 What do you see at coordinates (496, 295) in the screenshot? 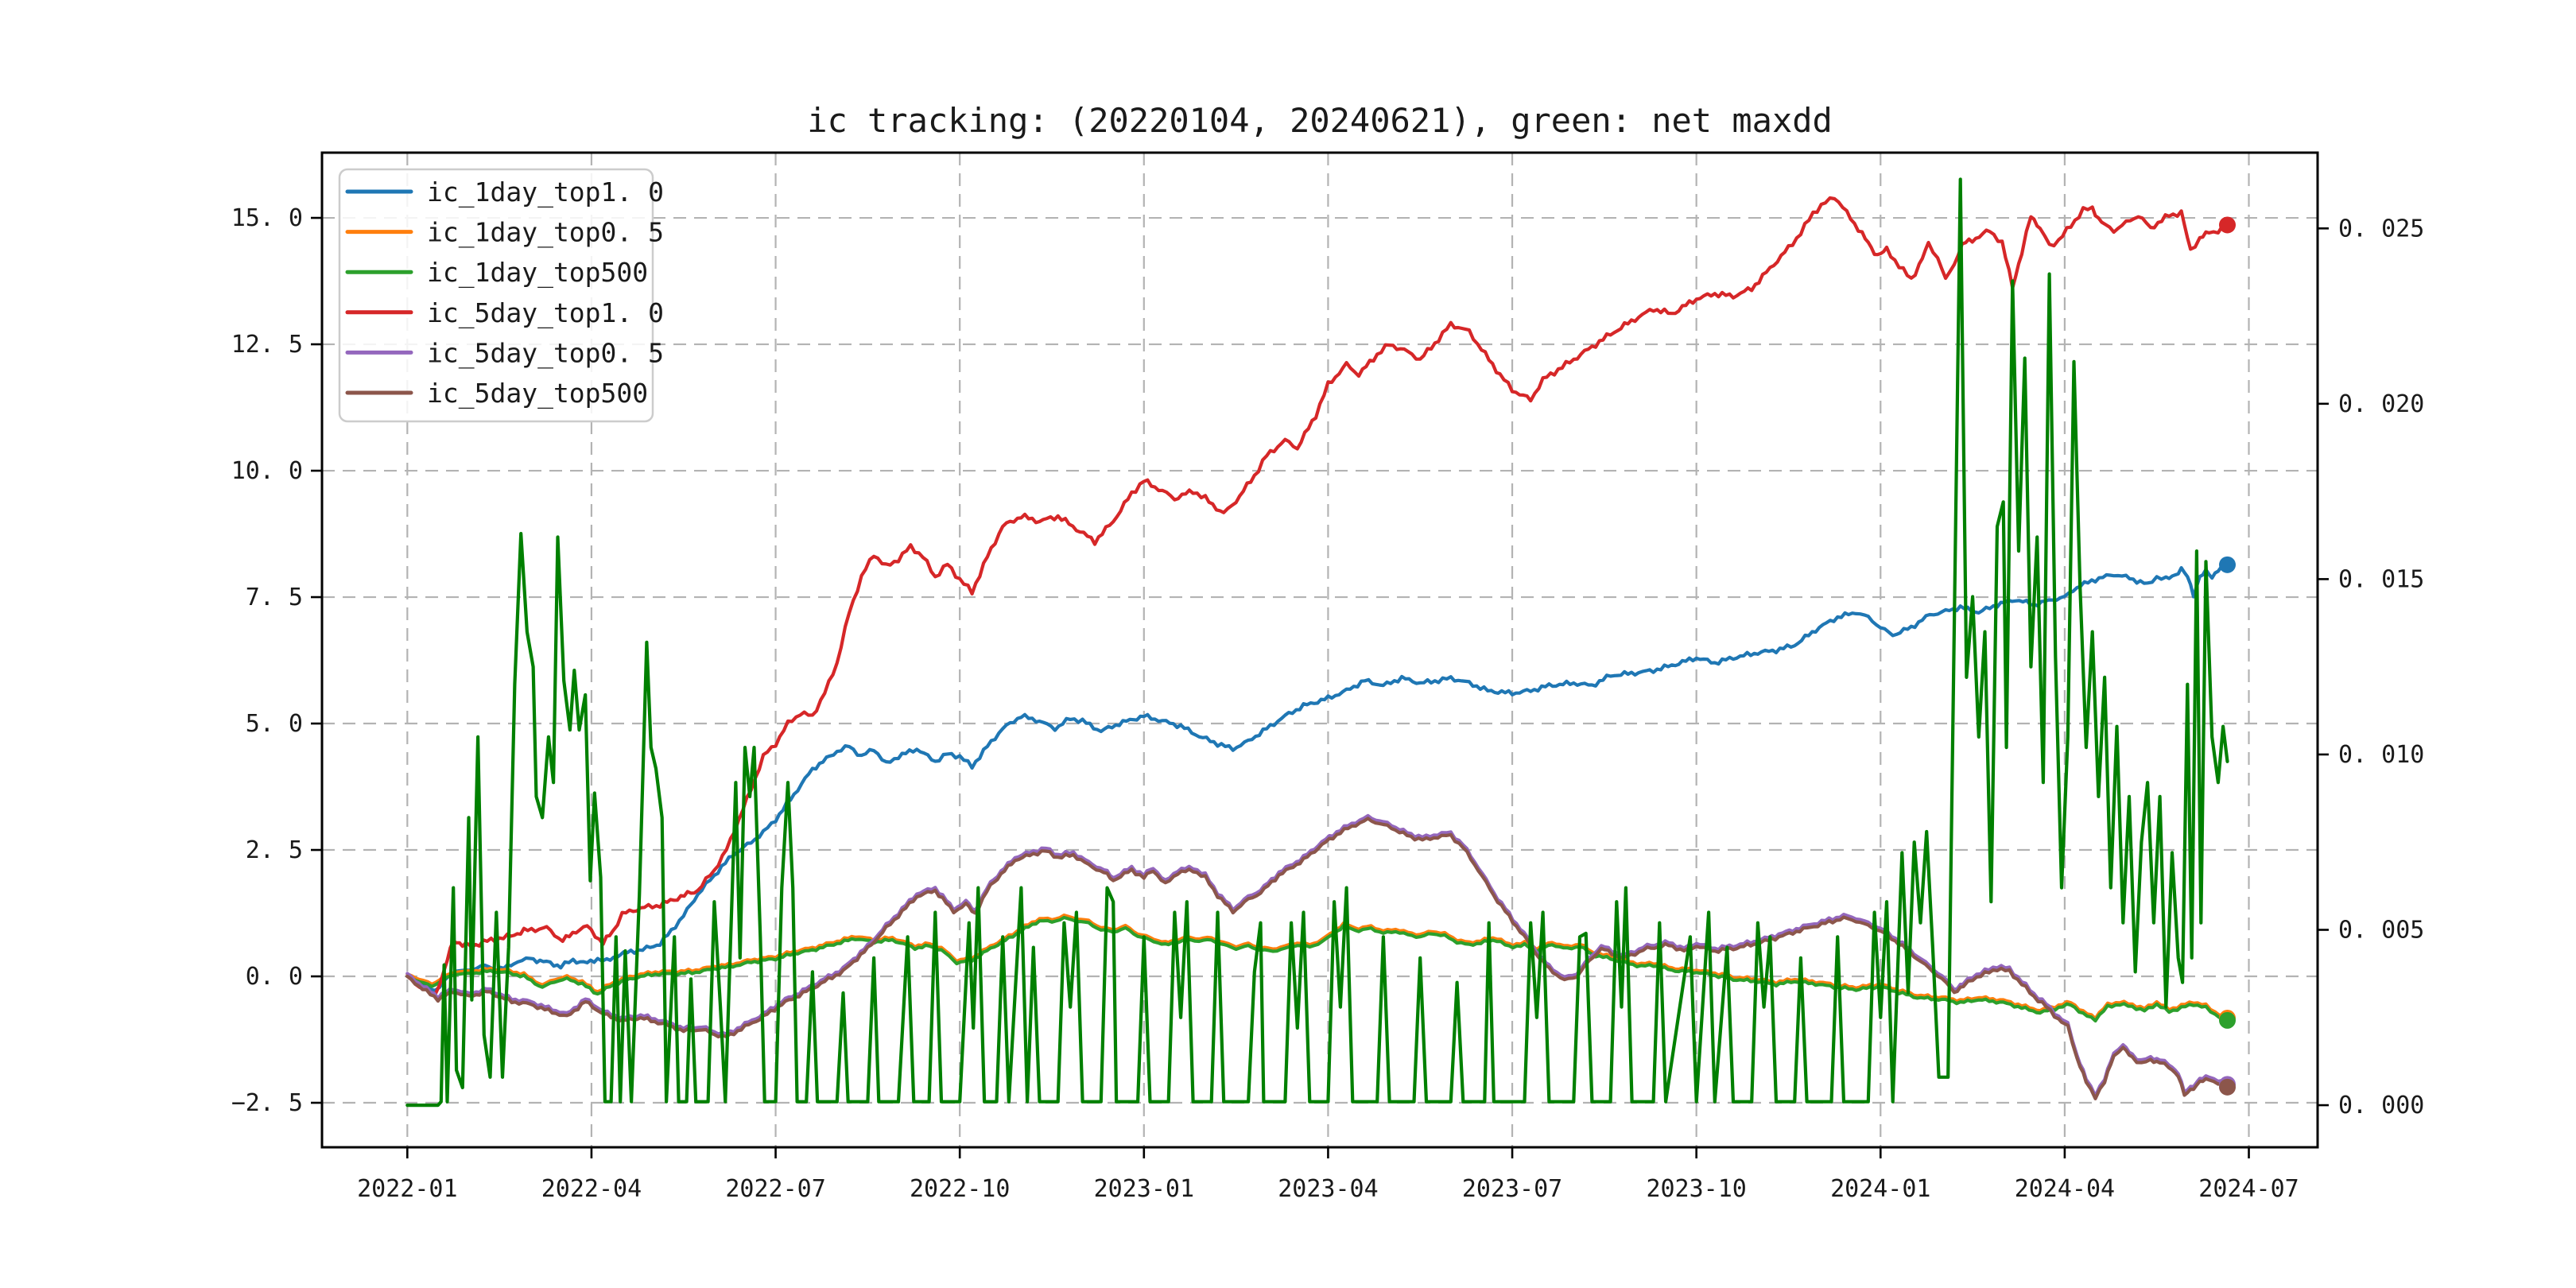
I see `legend-box` at bounding box center [496, 295].